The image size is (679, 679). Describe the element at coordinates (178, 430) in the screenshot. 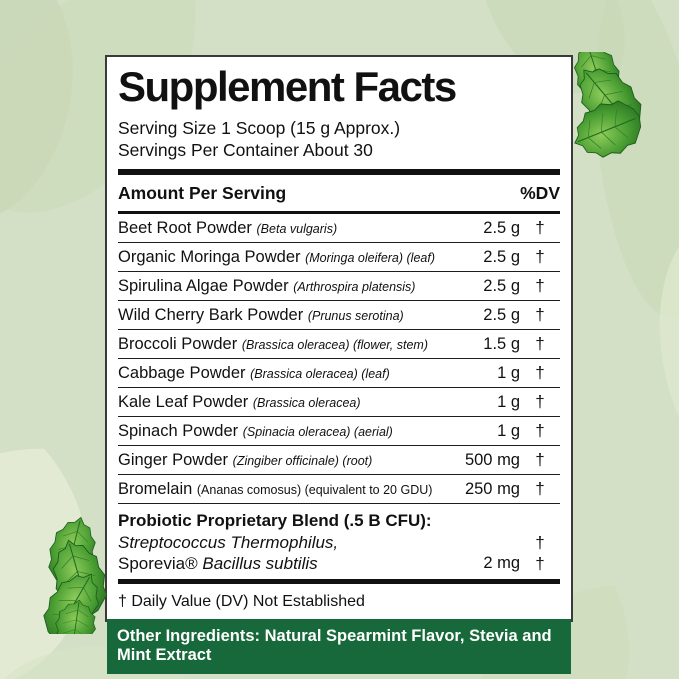

I see `ingredient-name: Spinach Powder` at that location.